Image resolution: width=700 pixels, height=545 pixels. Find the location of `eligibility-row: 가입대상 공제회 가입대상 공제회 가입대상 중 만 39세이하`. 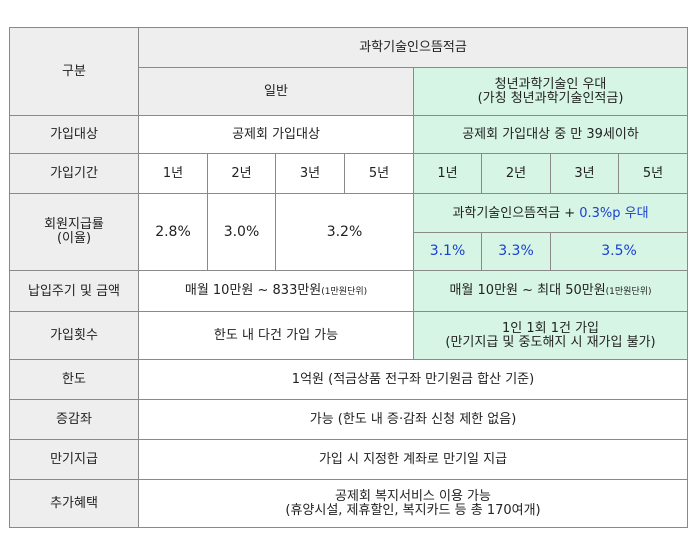

eligibility-row: 가입대상 공제회 가입대상 공제회 가입대상 중 만 39세이하 is located at coordinates (349, 134).